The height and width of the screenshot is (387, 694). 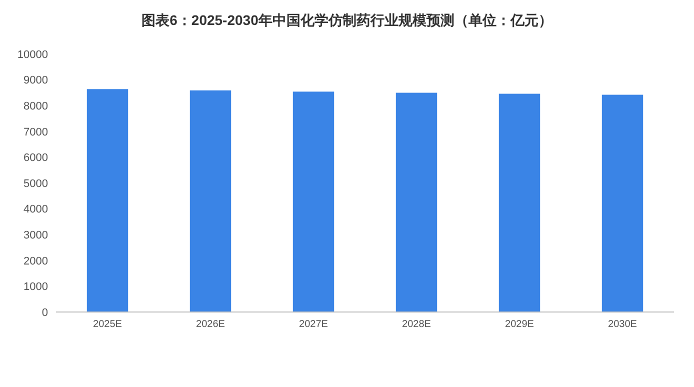 I want to click on y-tick-label: 6000, so click(x=36, y=158).